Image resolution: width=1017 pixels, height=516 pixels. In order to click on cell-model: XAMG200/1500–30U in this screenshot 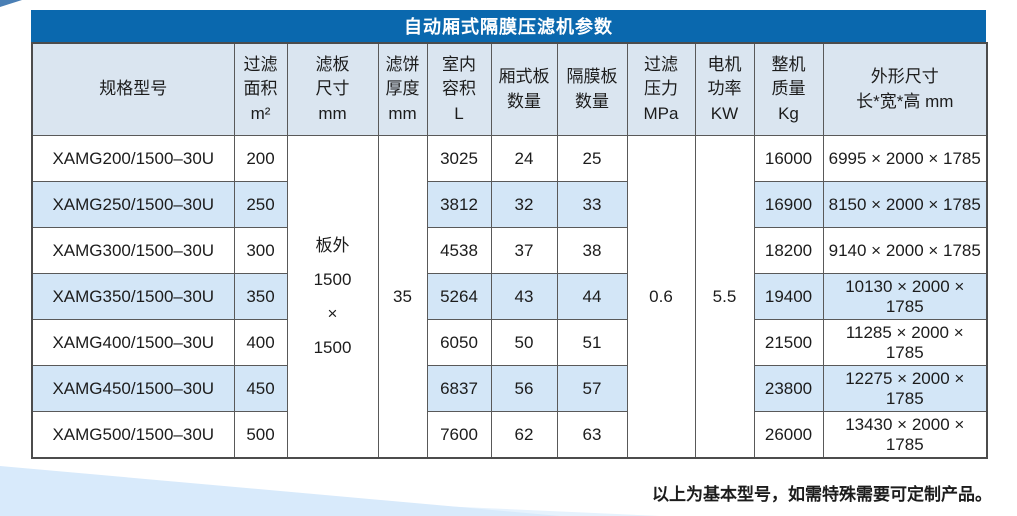, I will do `click(133, 158)`.